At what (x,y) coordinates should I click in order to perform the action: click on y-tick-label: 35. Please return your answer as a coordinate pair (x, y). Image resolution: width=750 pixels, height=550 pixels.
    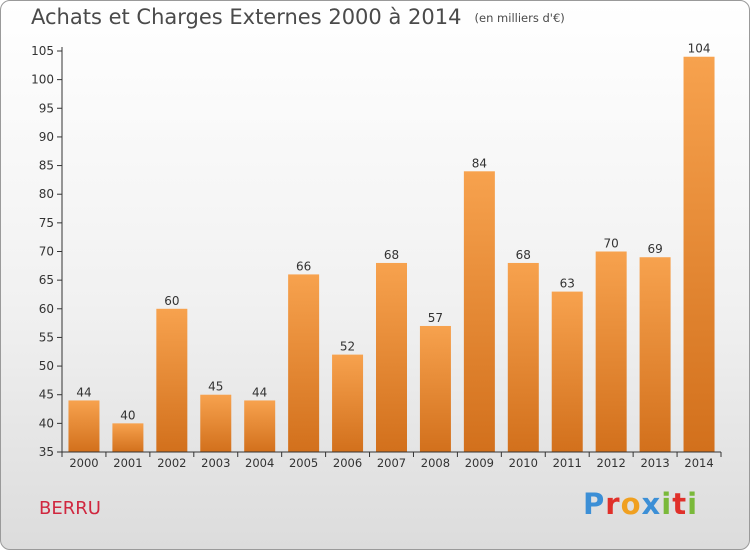
    Looking at the image, I should click on (46, 452).